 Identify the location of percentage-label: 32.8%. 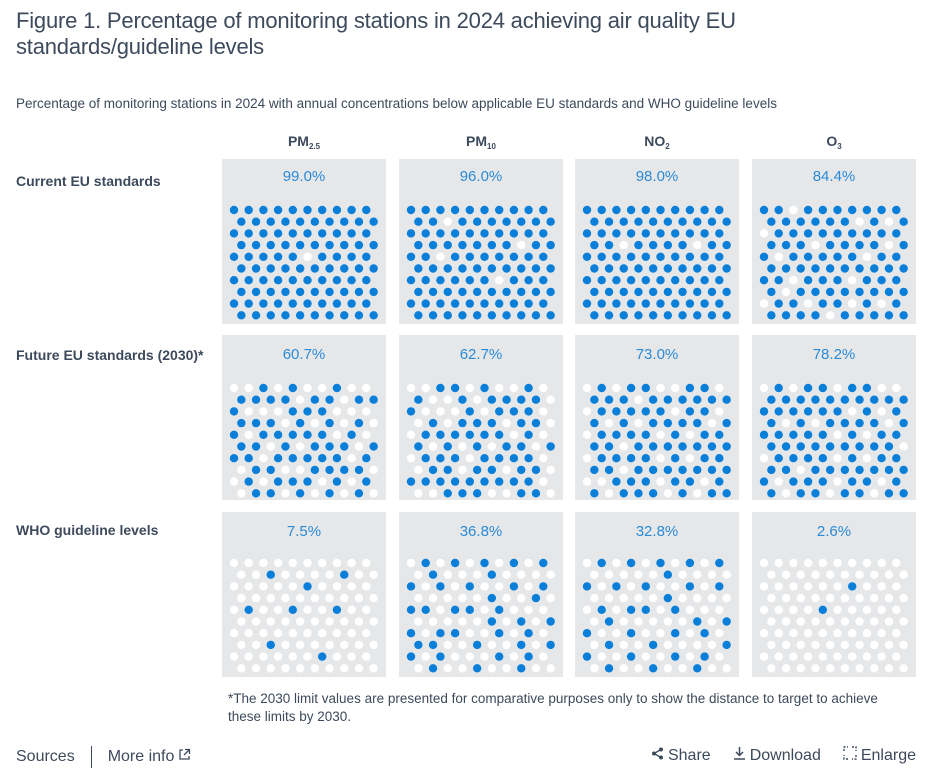
(657, 531).